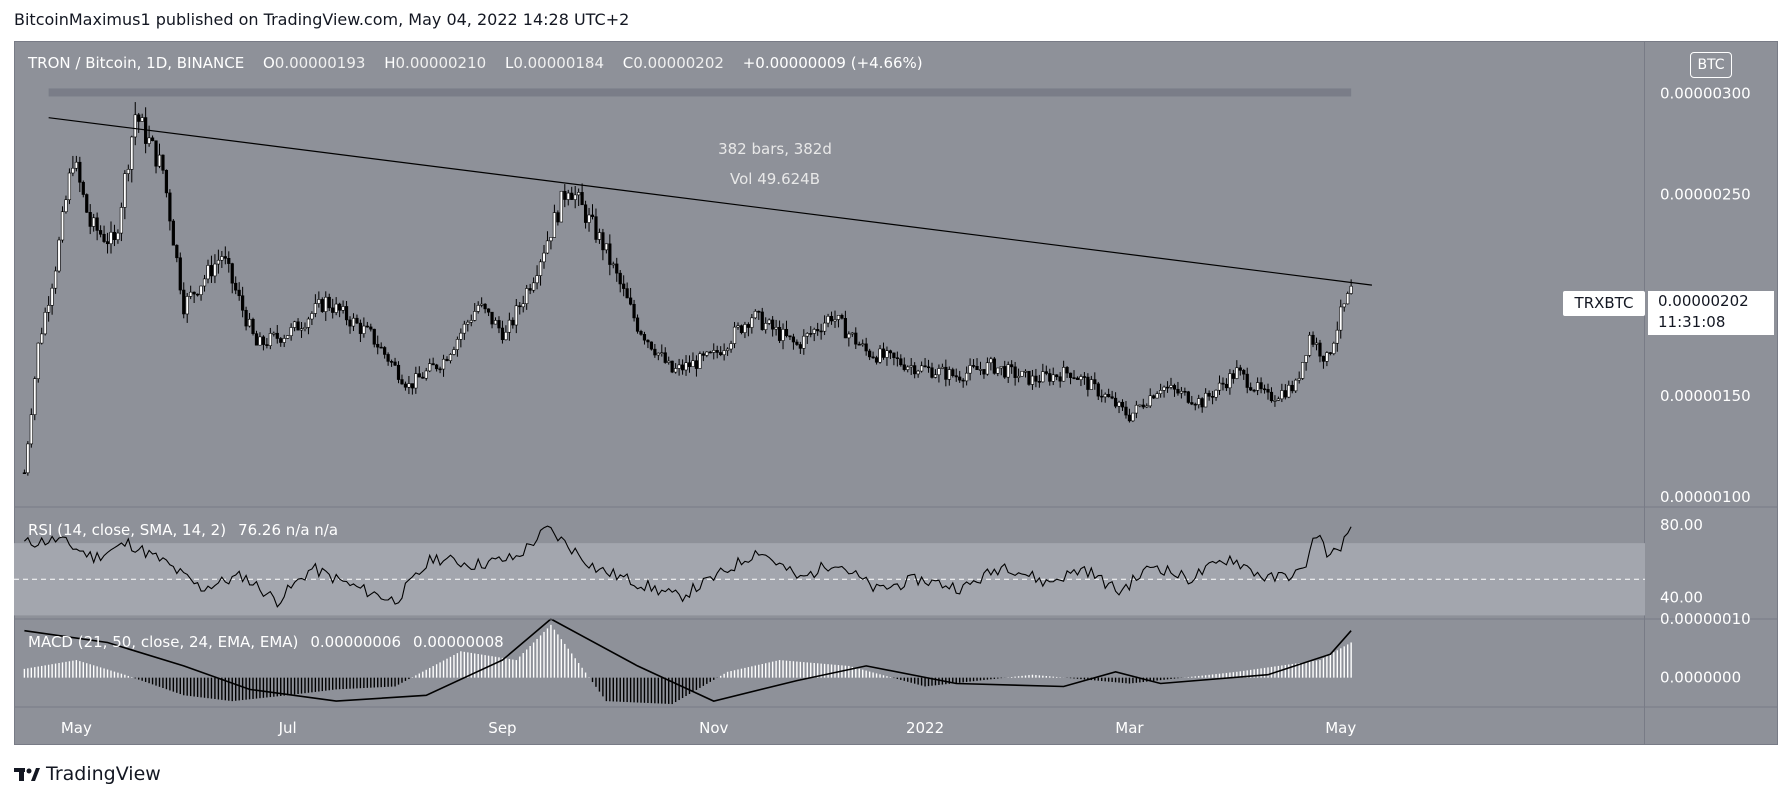  I want to click on time-tick-label: Sep, so click(502, 728).